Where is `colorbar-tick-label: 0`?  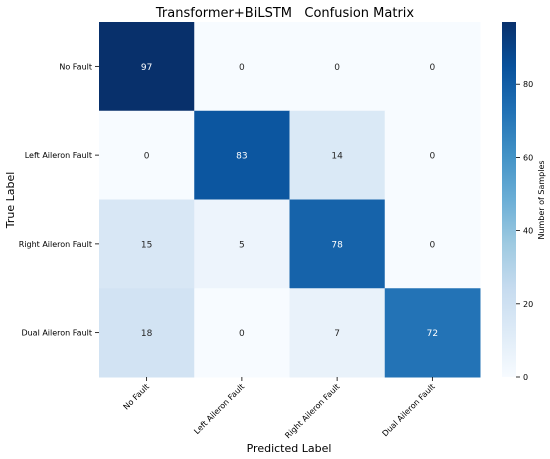
colorbar-tick-label: 0 is located at coordinates (525, 377).